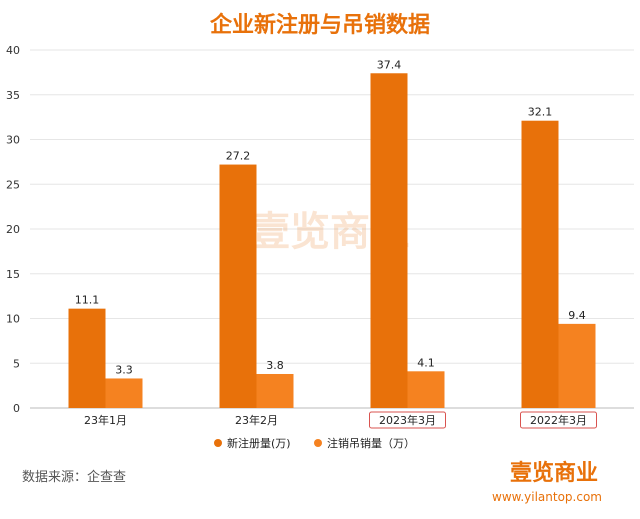 The height and width of the screenshot is (519, 640). What do you see at coordinates (371, 443) in the screenshot?
I see `legend-label: 注销吊销量（万）` at bounding box center [371, 443].